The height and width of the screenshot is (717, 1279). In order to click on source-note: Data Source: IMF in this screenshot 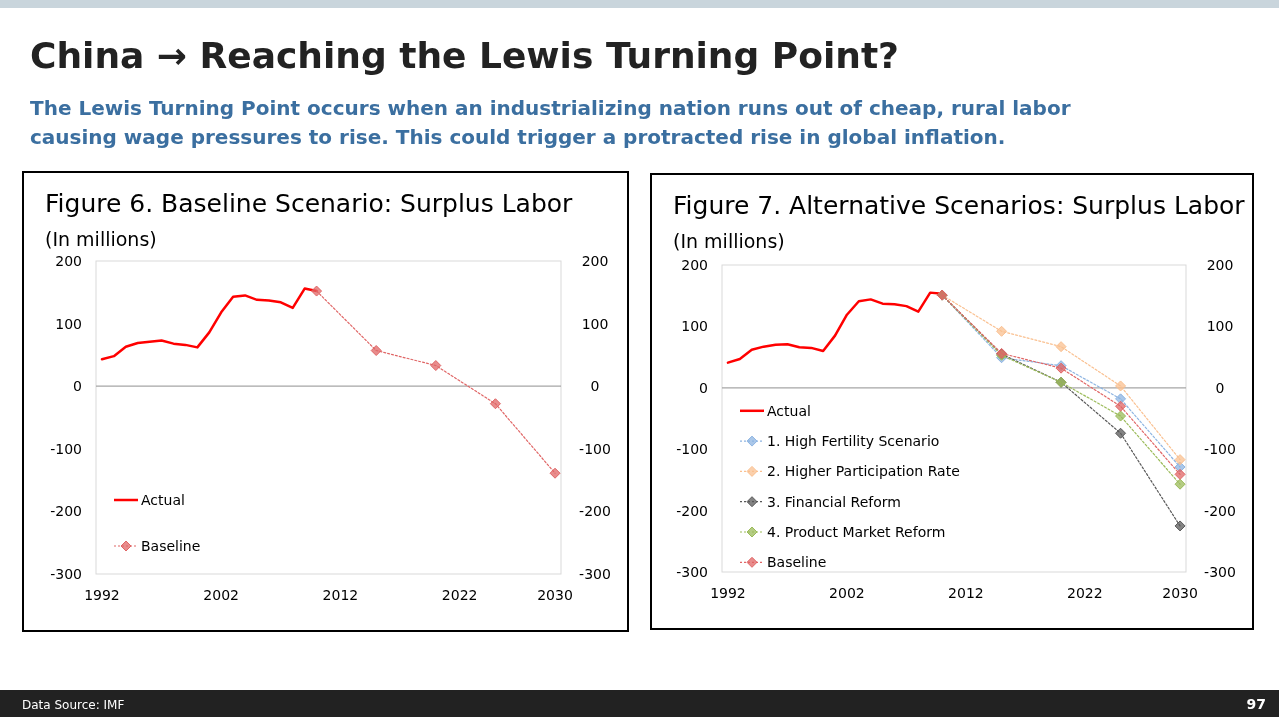, I will do `click(73, 705)`.